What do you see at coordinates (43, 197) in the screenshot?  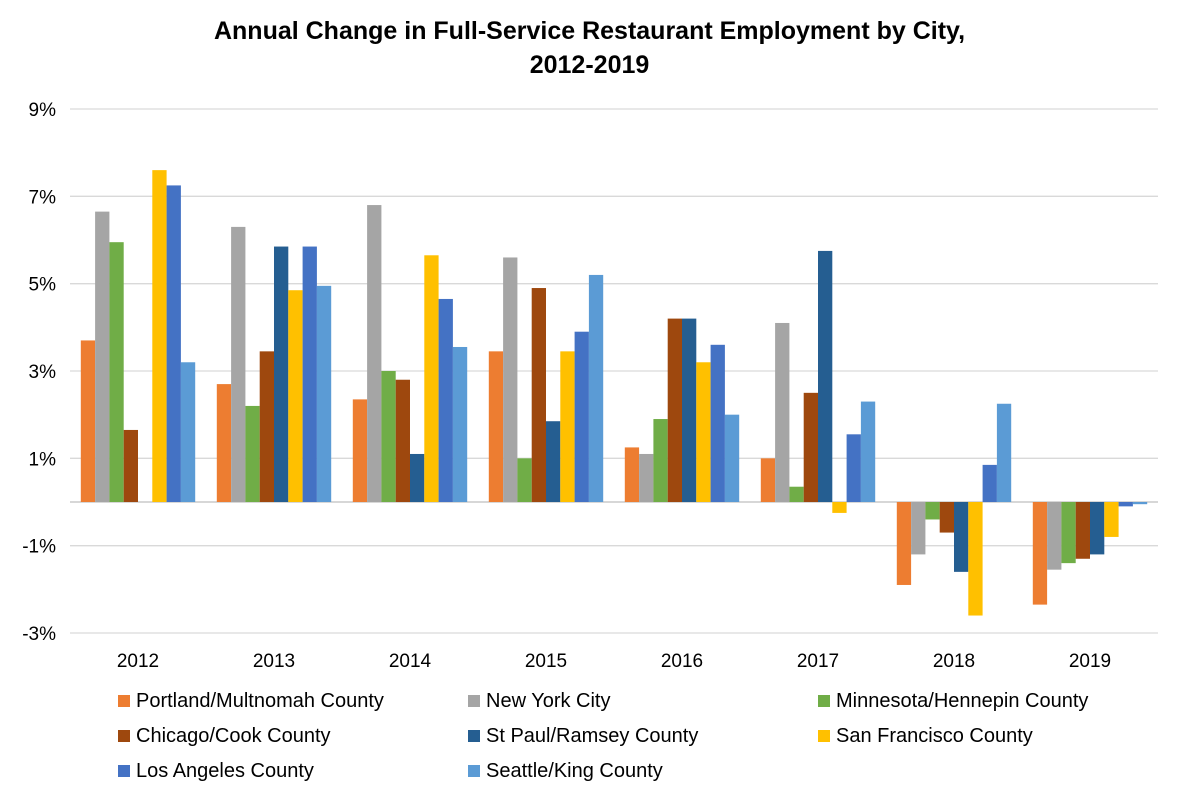 I see `y-tick-label: 7%` at bounding box center [43, 197].